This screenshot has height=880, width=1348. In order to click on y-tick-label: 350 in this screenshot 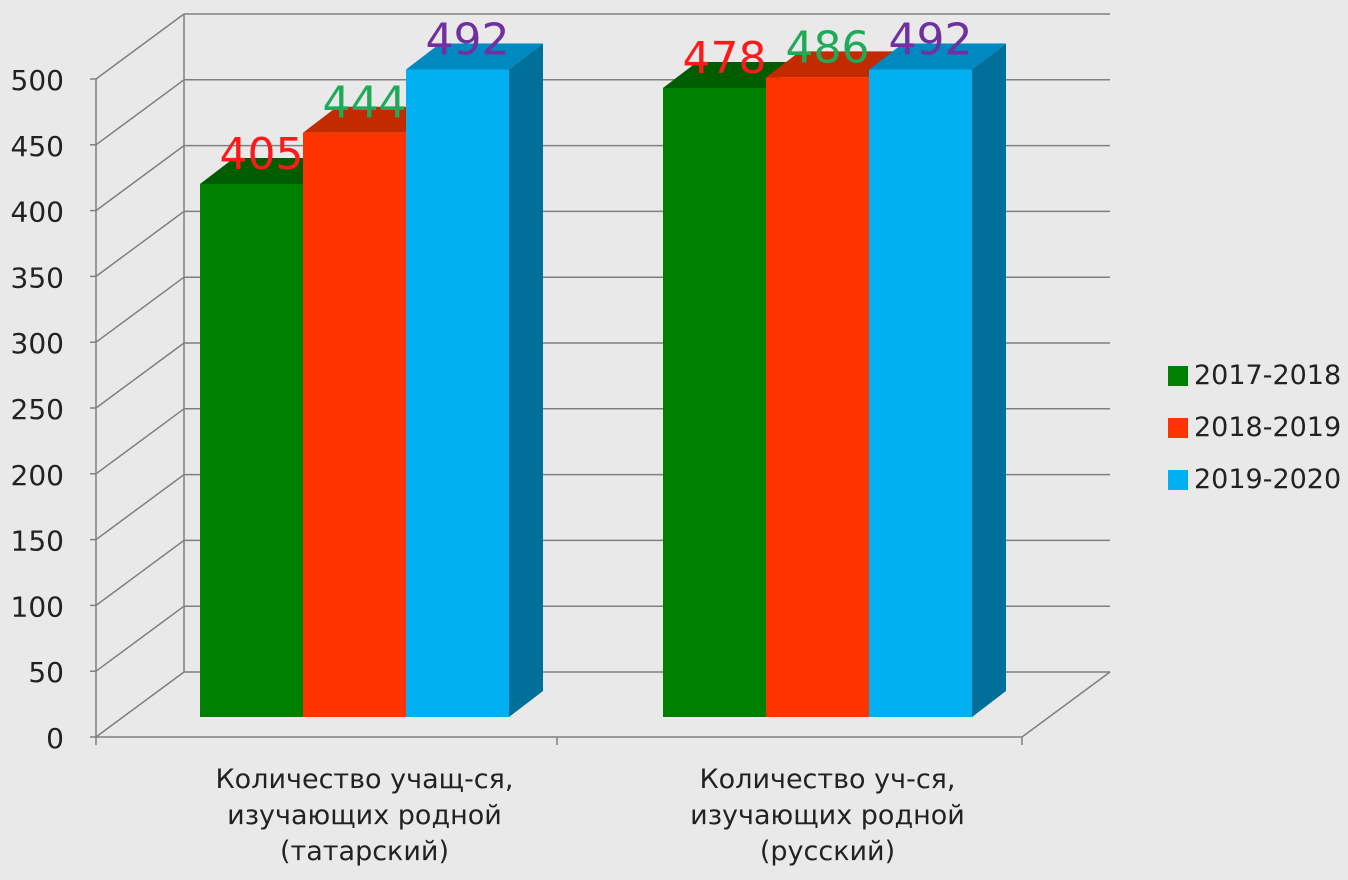, I will do `click(37, 277)`.